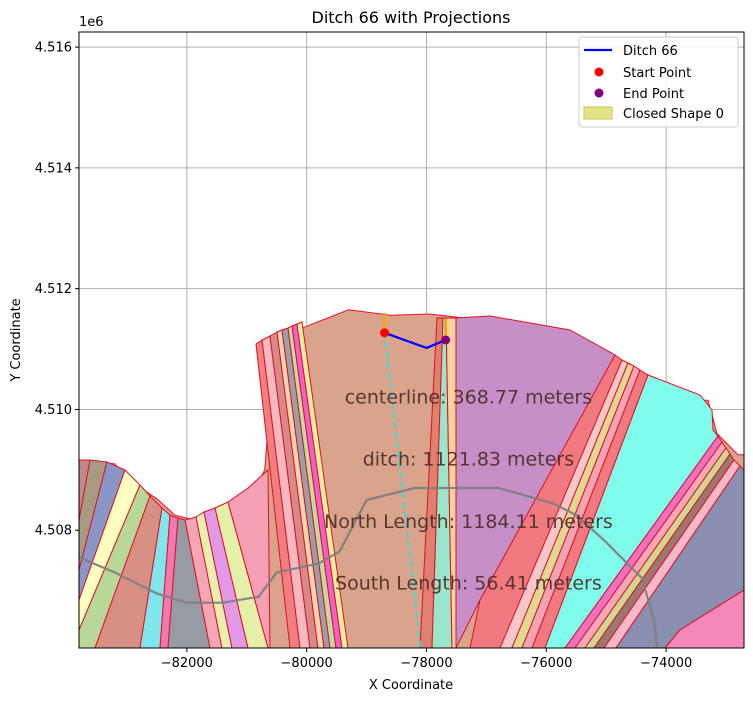 This screenshot has height=701, width=753. What do you see at coordinates (402, 490) in the screenshot?
I see `projection-dashed-line` at bounding box center [402, 490].